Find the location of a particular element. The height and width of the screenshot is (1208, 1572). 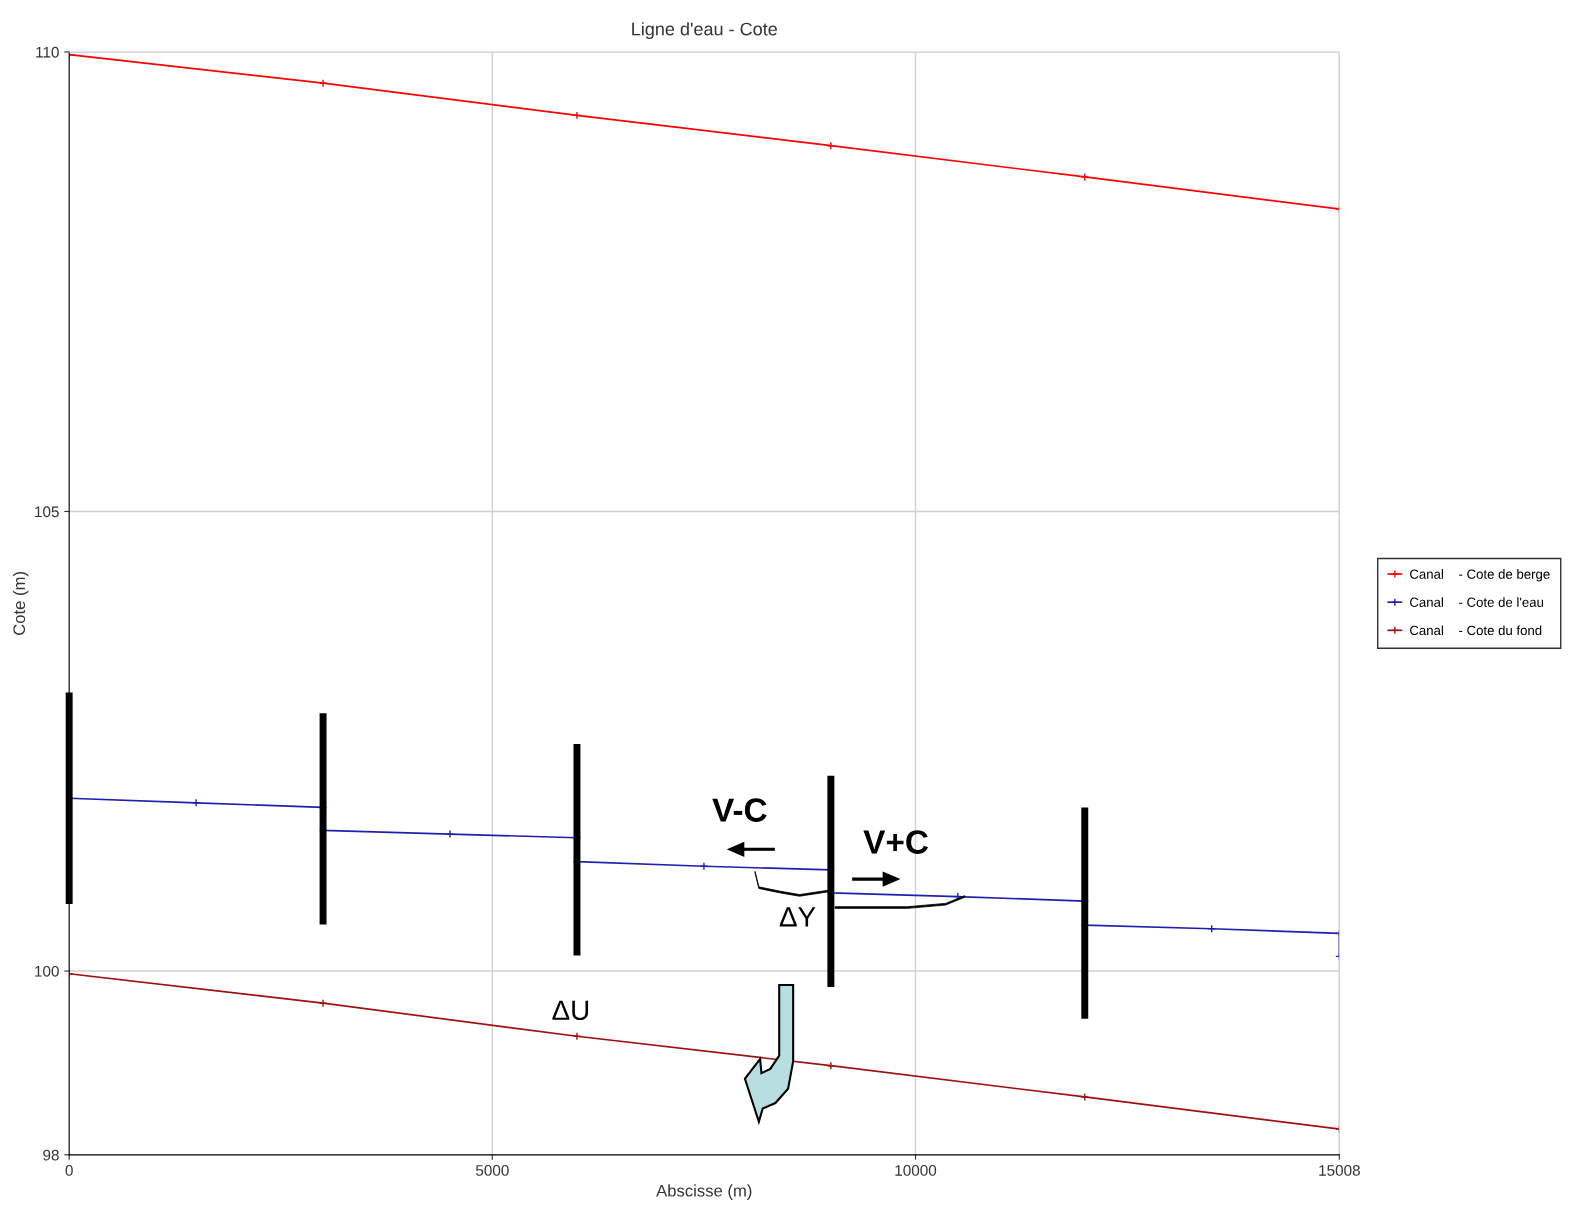

y-tick-label: 105 is located at coordinates (47, 512).